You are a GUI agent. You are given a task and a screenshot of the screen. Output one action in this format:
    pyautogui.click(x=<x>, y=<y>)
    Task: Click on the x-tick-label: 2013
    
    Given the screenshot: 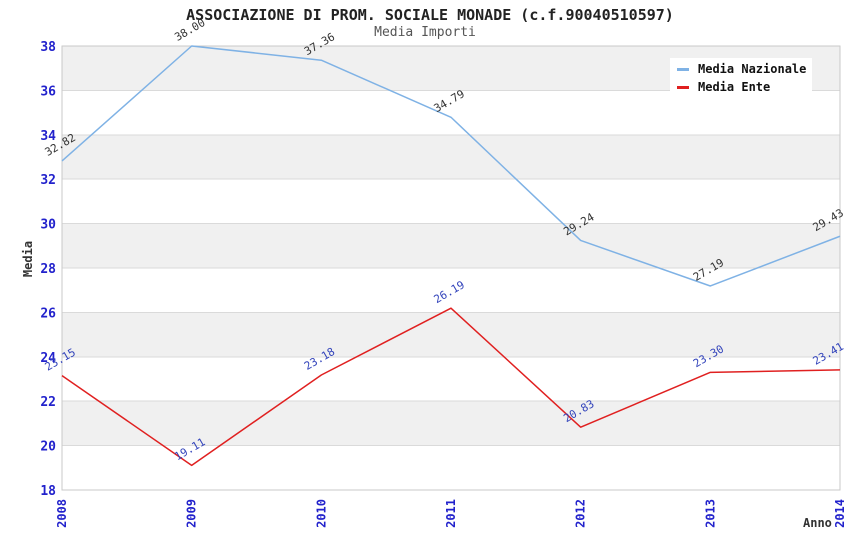 What is the action you would take?
    pyautogui.click(x=710, y=513)
    